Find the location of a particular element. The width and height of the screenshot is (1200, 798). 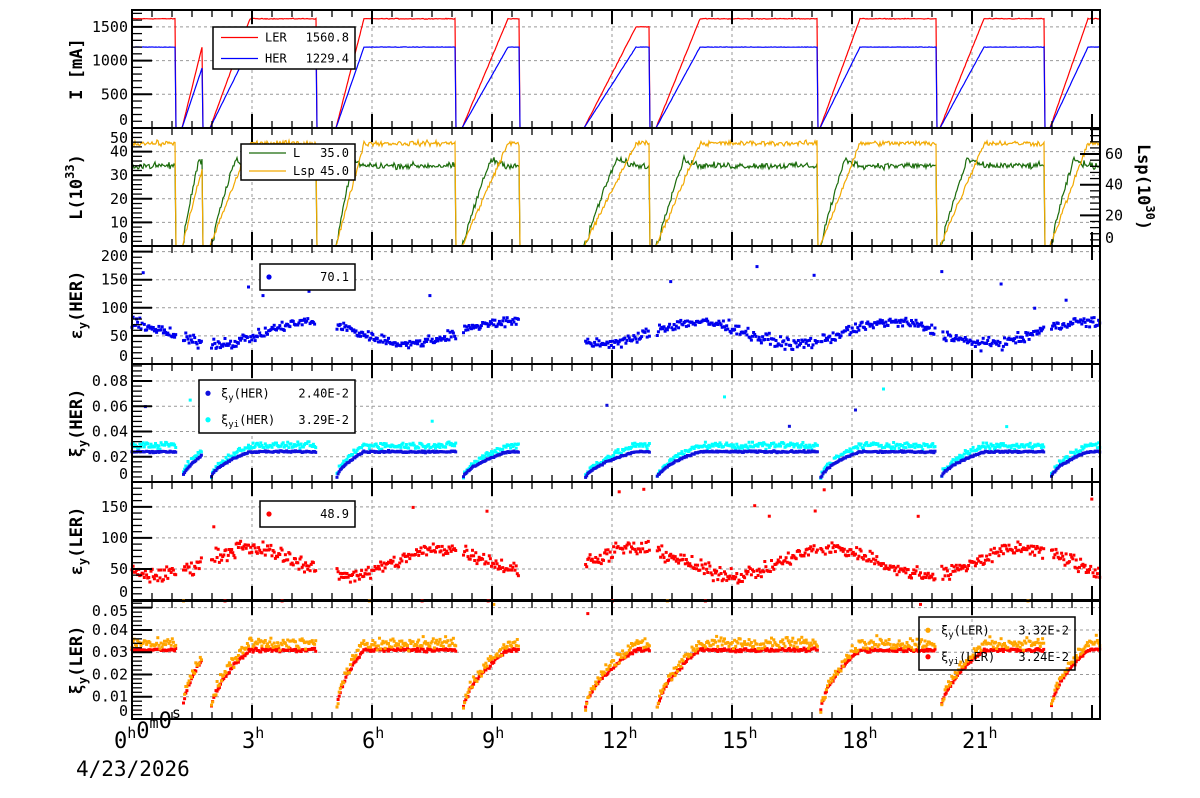

y-axis-label: εy(LER) is located at coordinates (78, 541).